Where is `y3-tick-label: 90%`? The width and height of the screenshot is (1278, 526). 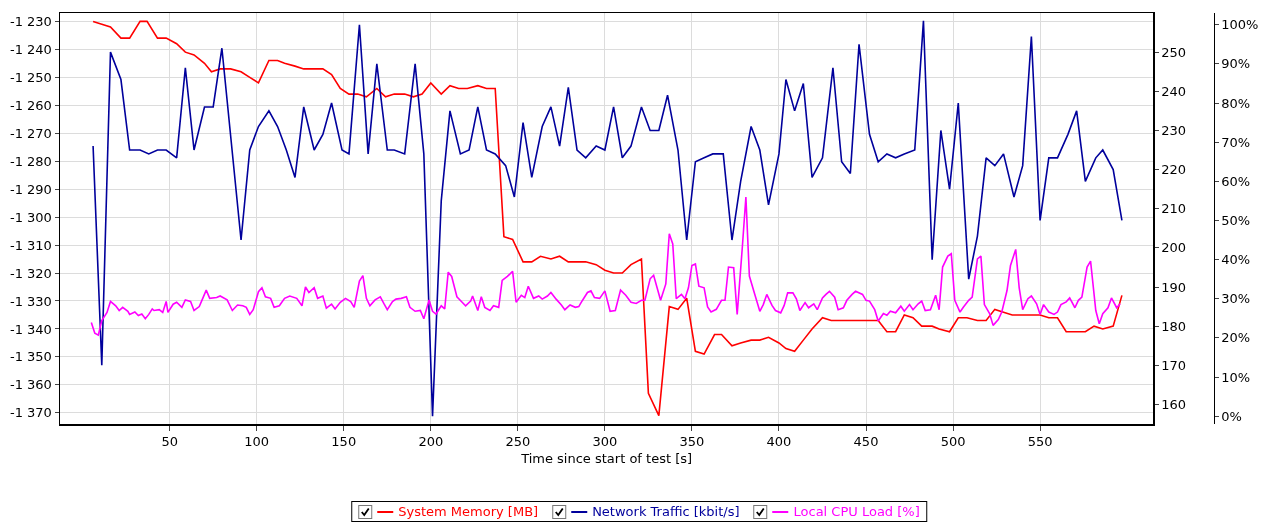
y3-tick-label: 90% is located at coordinates (1236, 64).